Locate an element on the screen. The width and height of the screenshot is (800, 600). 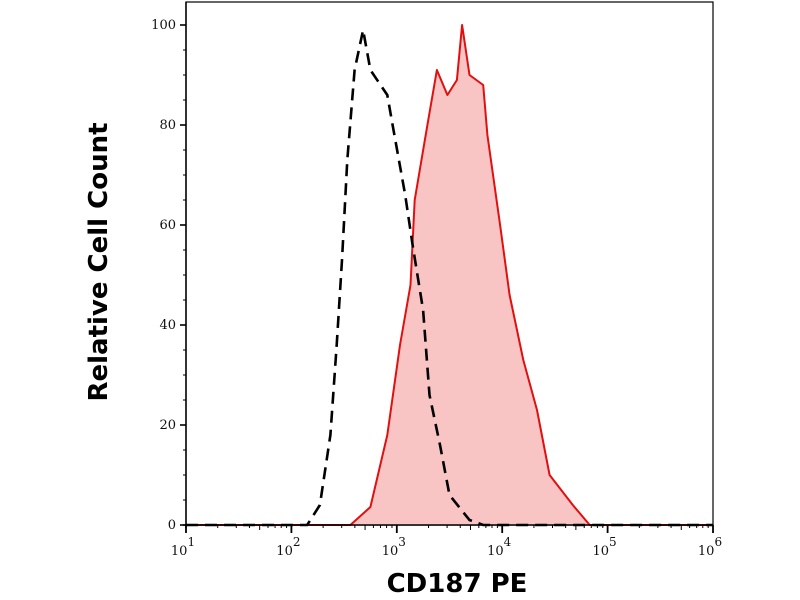
x-tick-label: 10⁴ is located at coordinates (499, 547).